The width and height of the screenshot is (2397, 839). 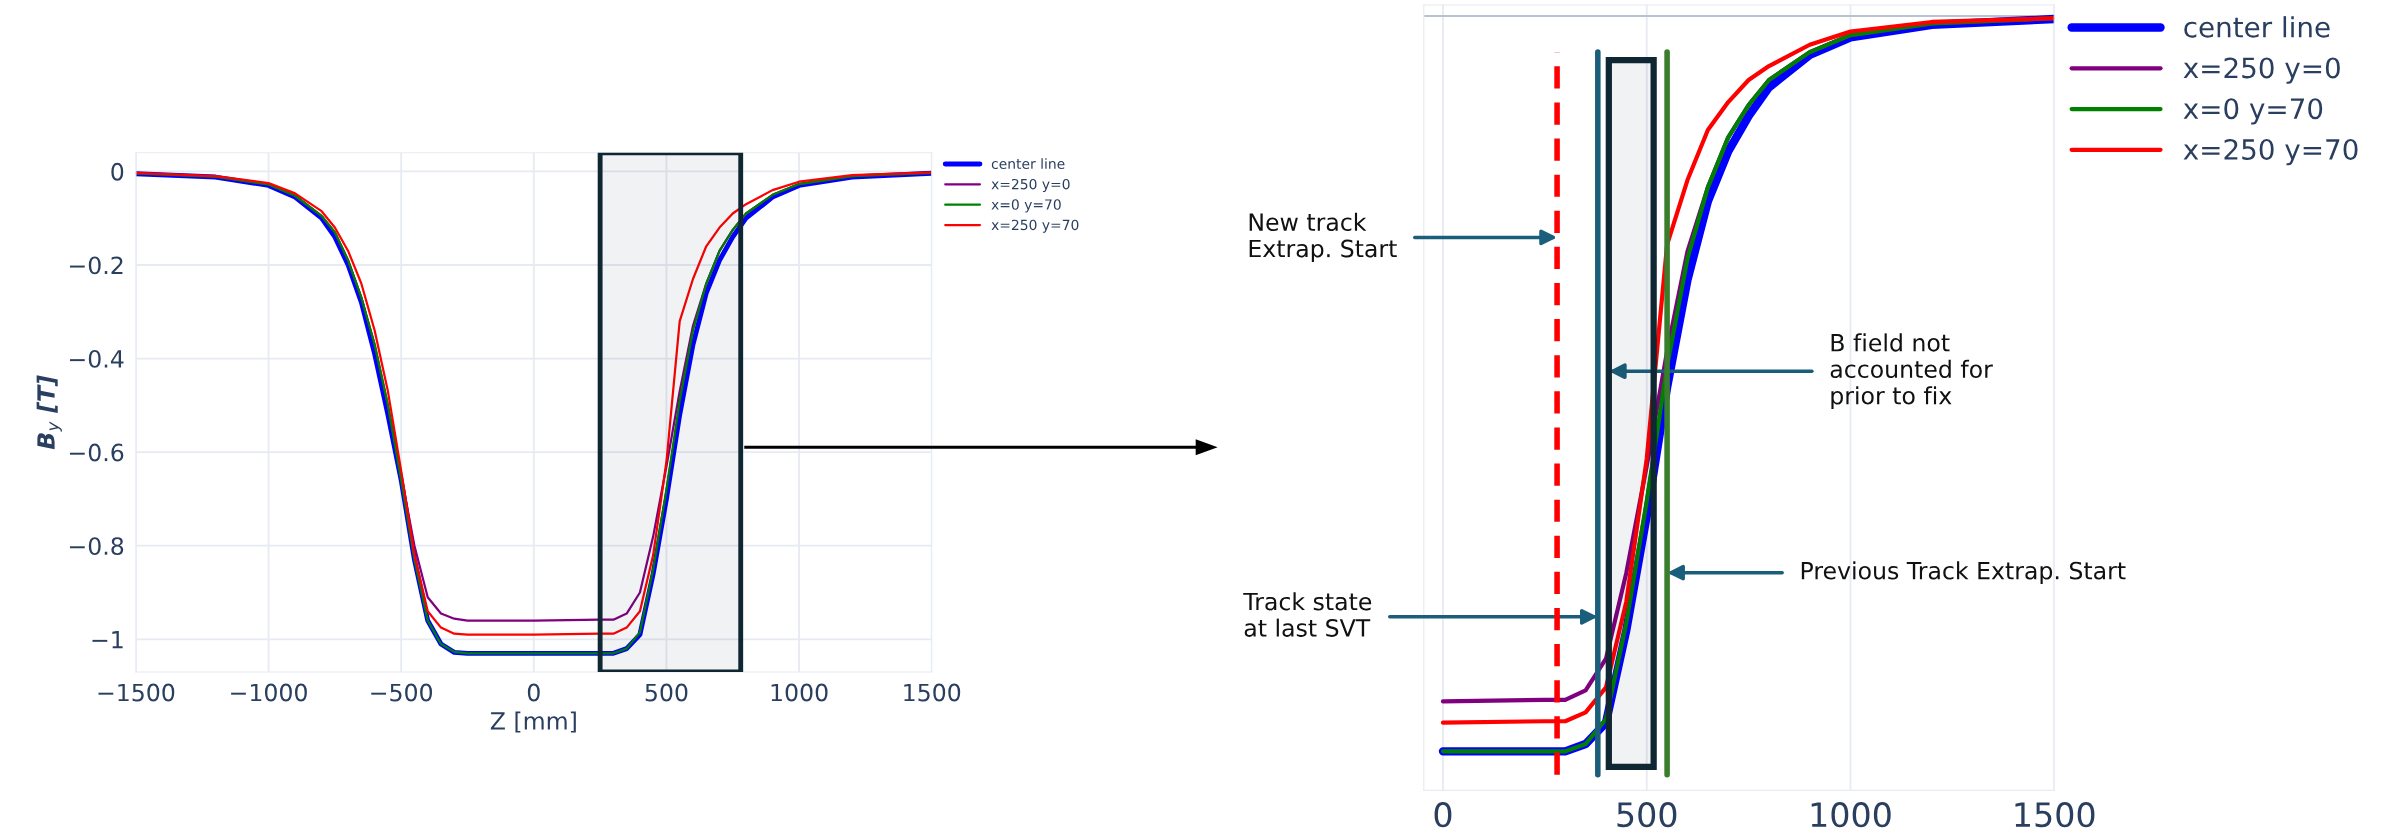 What do you see at coordinates (1963, 573) in the screenshot?
I see `annotation: Previous Track Extrap. Start` at bounding box center [1963, 573].